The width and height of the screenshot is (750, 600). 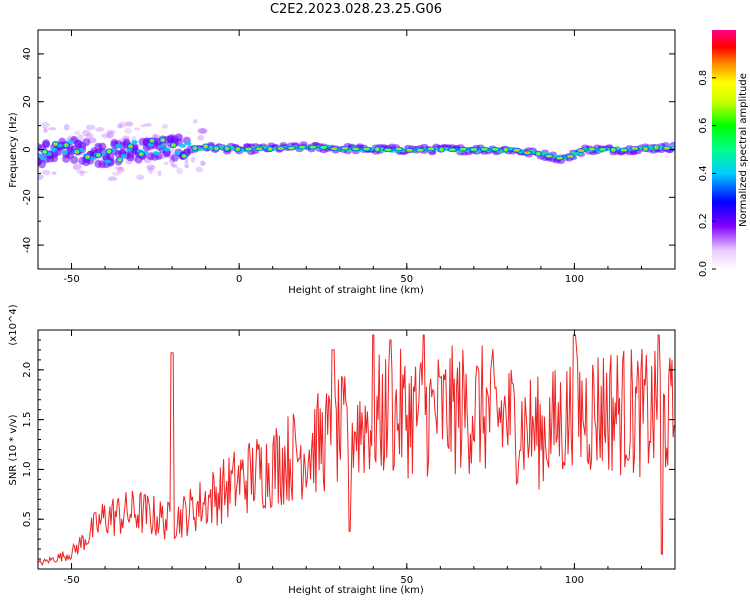 What do you see at coordinates (27, 420) in the screenshot?
I see `snr-y-tick-label: 1.5` at bounding box center [27, 420].